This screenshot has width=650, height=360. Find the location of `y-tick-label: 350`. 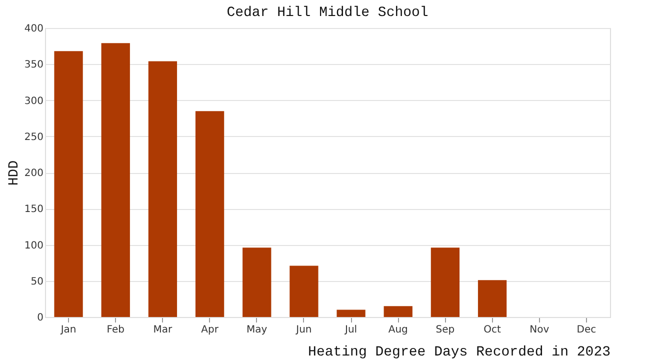

y-tick-label: 350 is located at coordinates (34, 65).